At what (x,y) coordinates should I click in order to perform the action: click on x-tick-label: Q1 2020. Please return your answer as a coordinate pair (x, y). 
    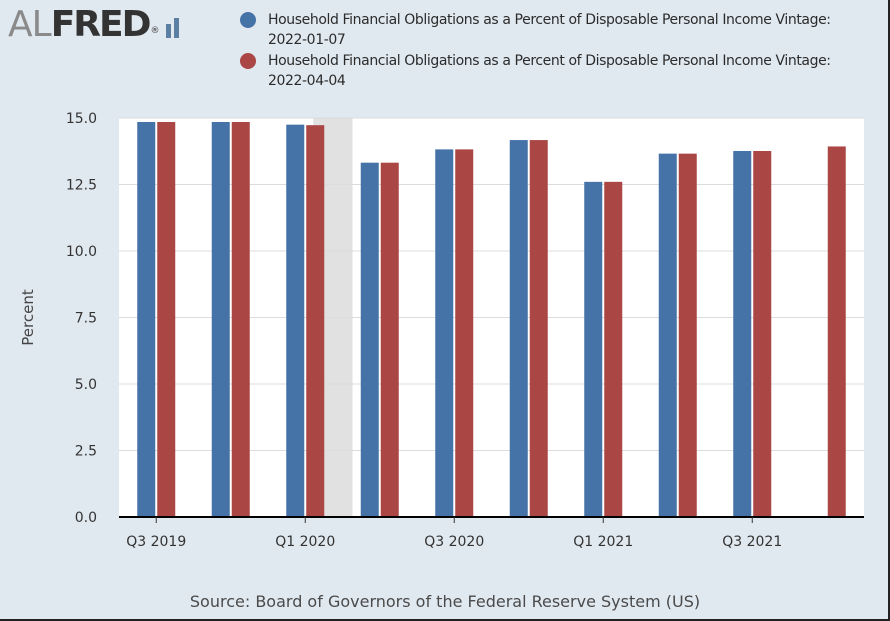
    Looking at the image, I should click on (305, 542).